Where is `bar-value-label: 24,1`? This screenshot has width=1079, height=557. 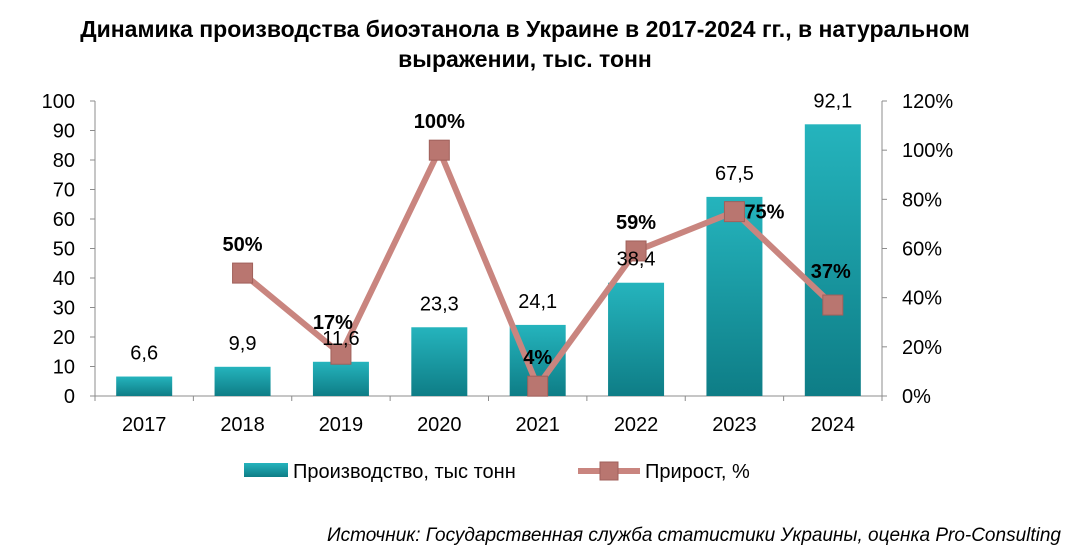 bar-value-label: 24,1 is located at coordinates (537, 302).